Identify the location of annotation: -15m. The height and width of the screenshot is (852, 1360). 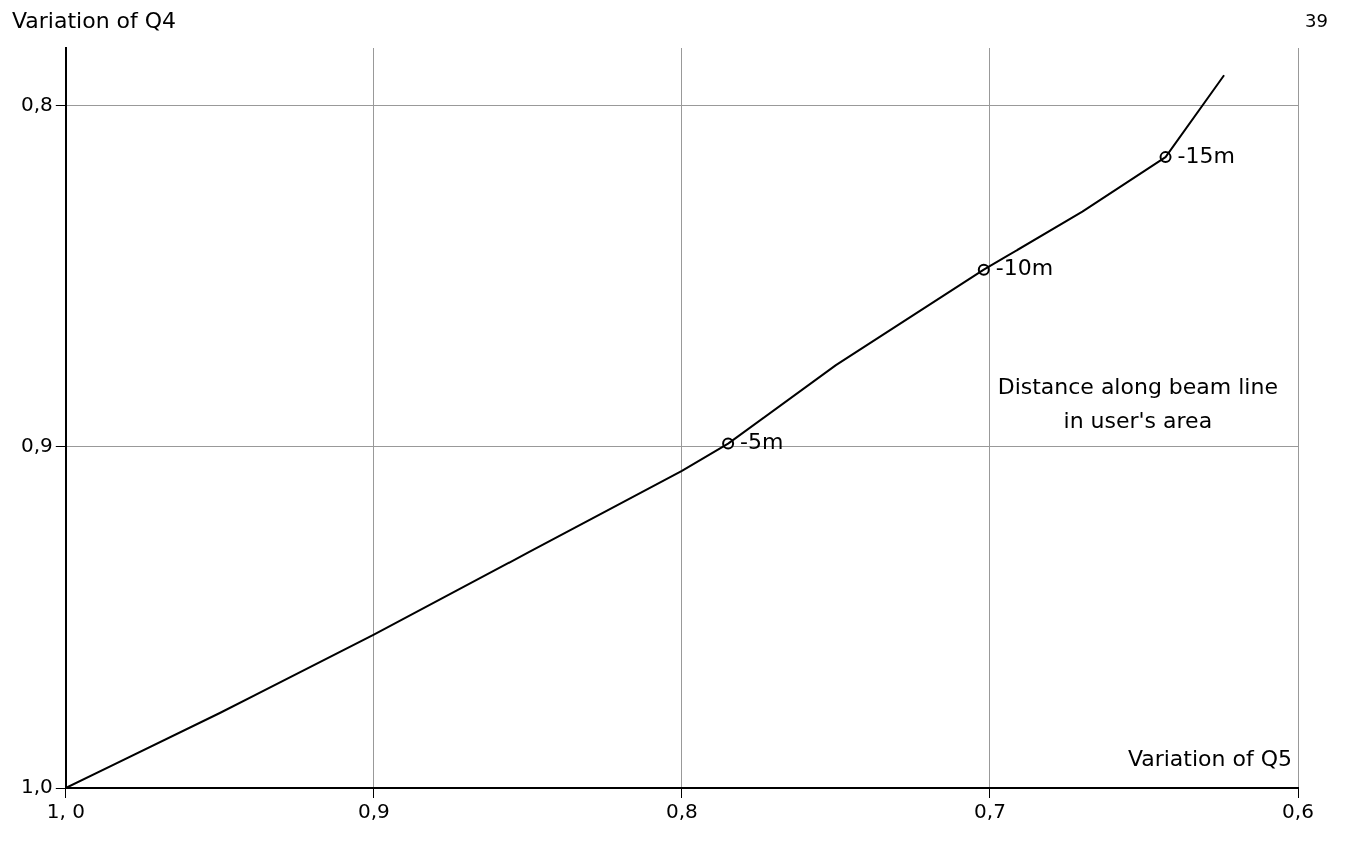
(1206, 155).